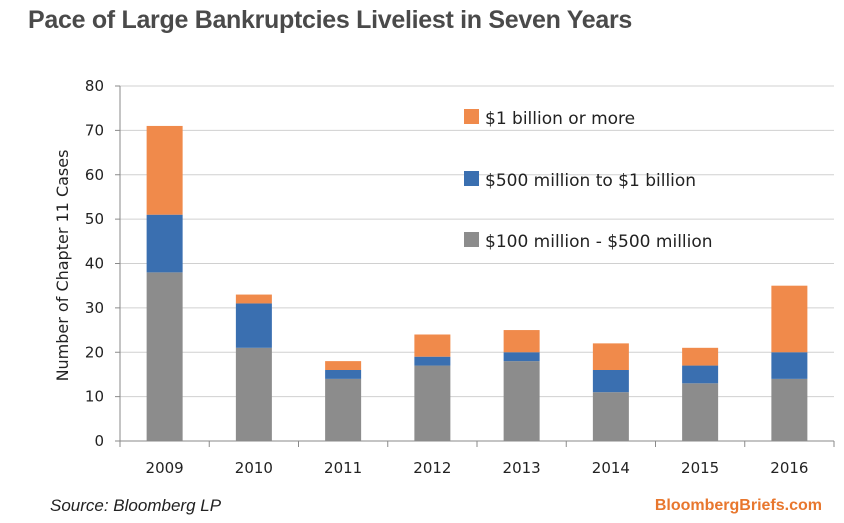  I want to click on source-note: Source: Bloomberg LP, so click(136, 505).